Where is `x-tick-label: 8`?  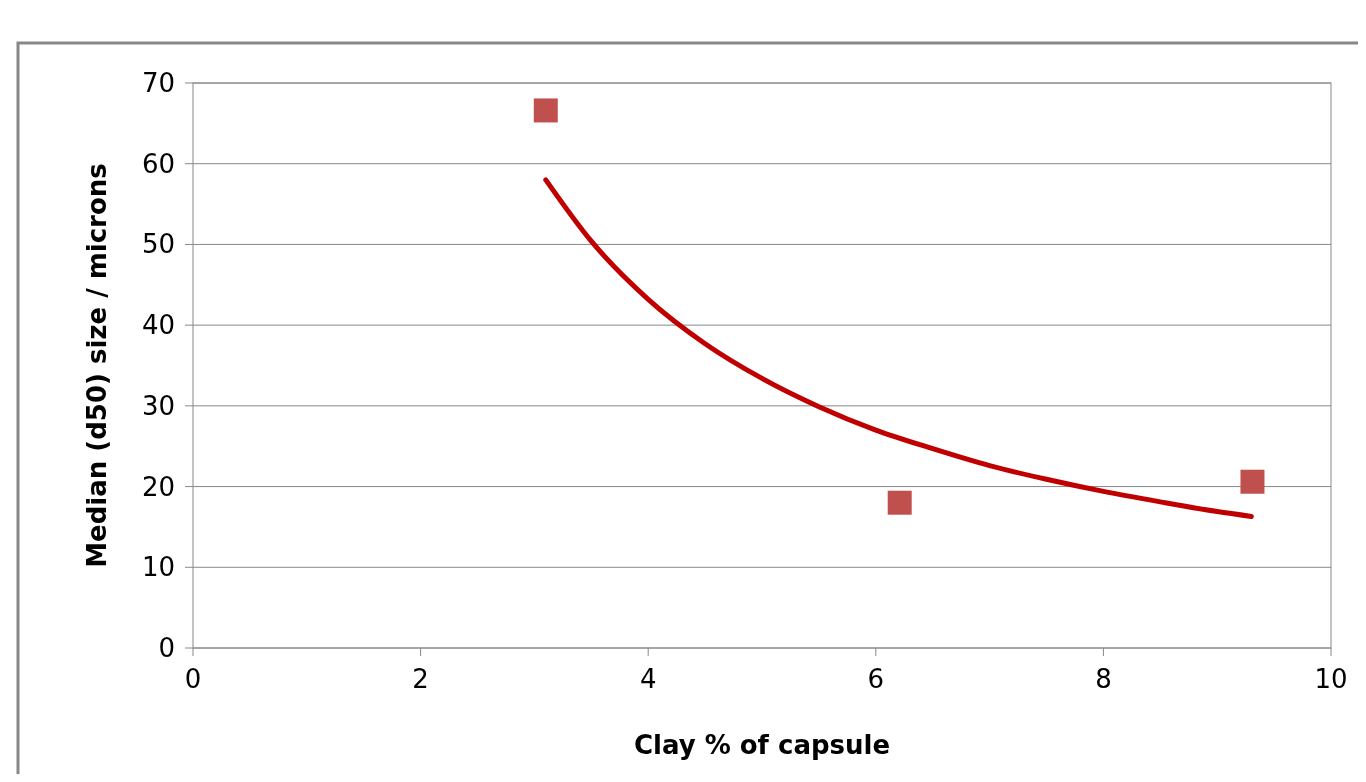
x-tick-label: 8 is located at coordinates (1103, 679).